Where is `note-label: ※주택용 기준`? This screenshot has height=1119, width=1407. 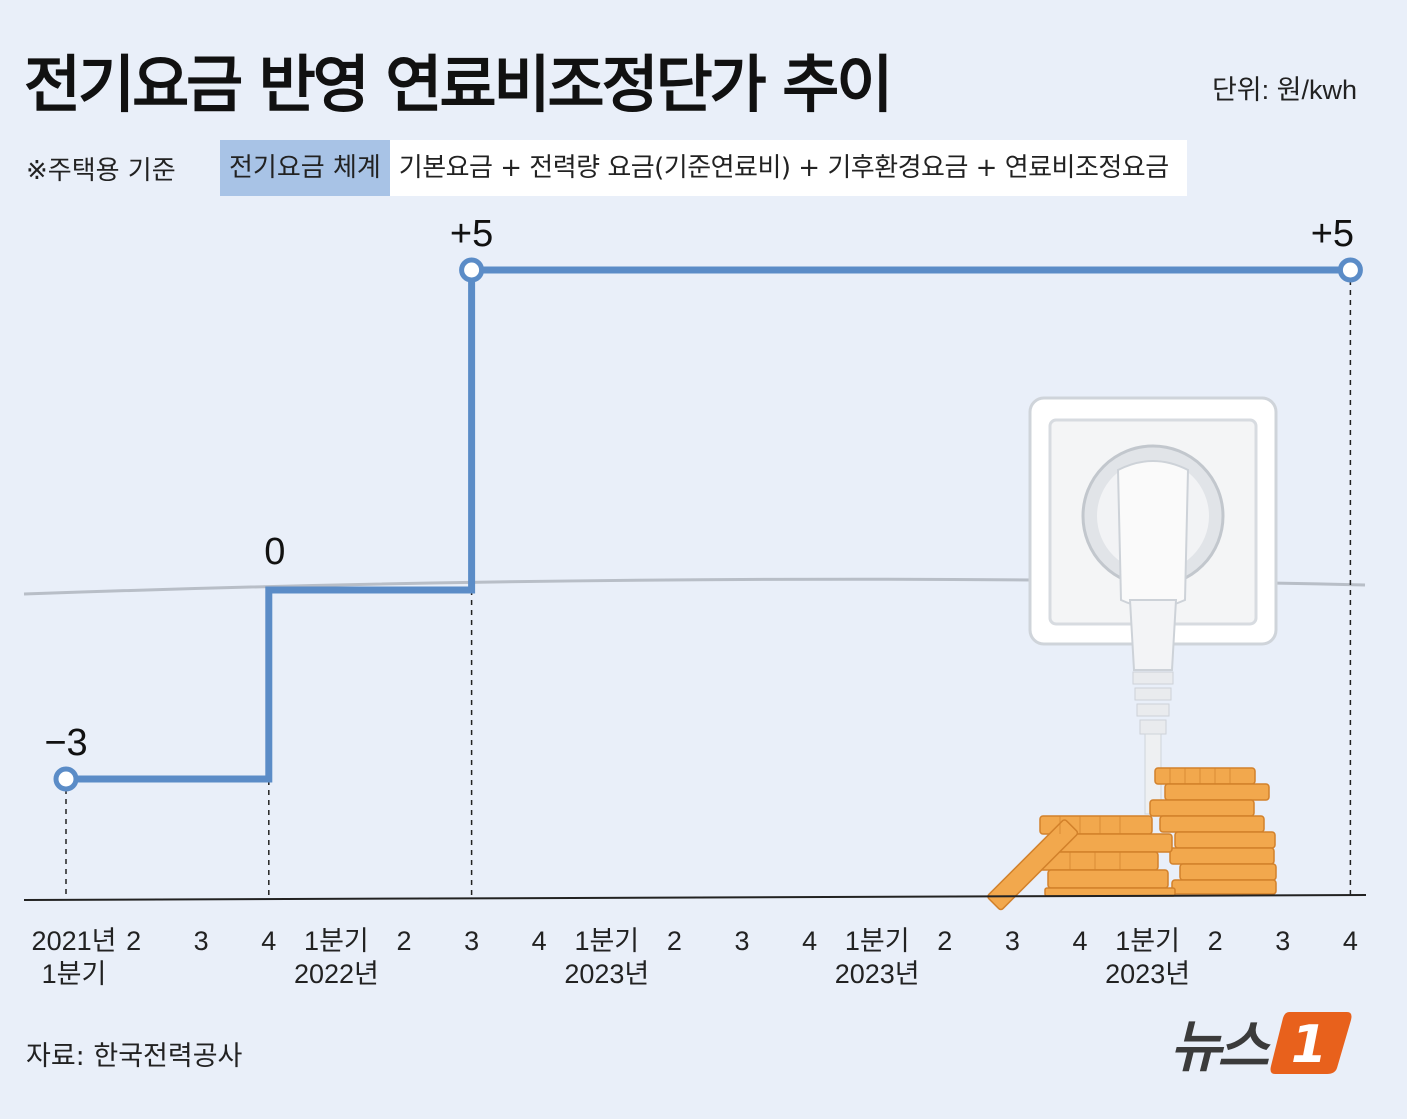 note-label: ※주택용 기준 is located at coordinates (101, 171).